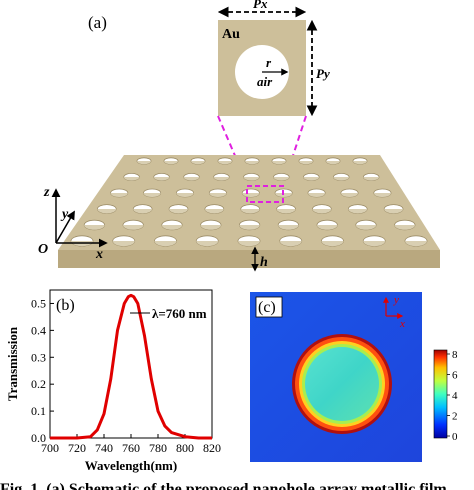 Image resolution: width=474 pixels, height=490 pixels. I want to click on colorbar-tick-label: 8, so click(455, 355).